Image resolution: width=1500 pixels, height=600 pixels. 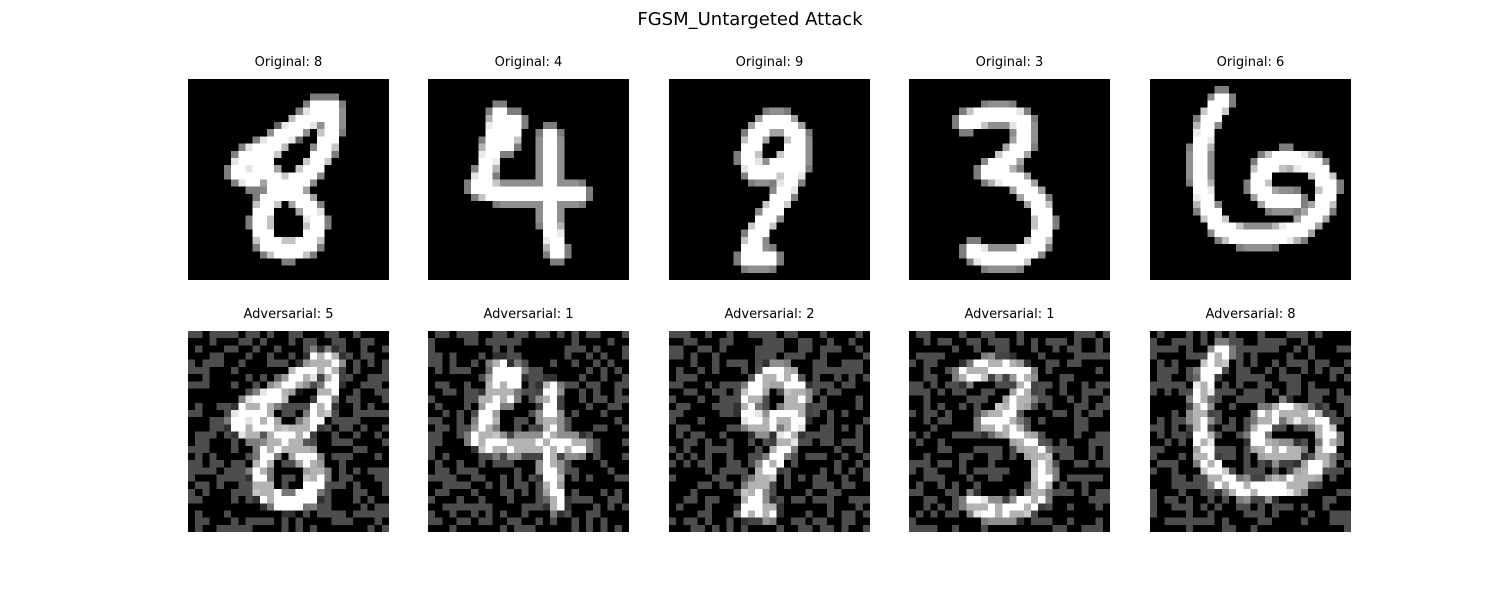 I want to click on original-panel-1: Original: 8, so click(x=288, y=167).